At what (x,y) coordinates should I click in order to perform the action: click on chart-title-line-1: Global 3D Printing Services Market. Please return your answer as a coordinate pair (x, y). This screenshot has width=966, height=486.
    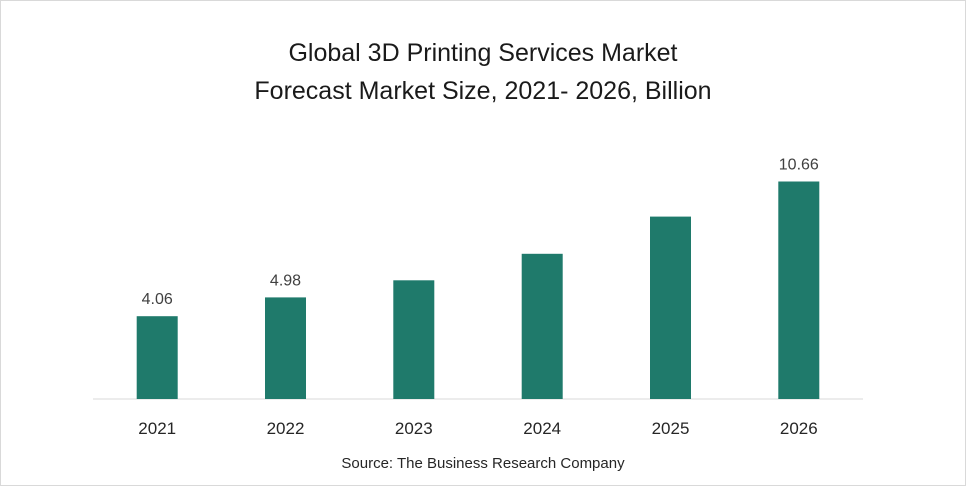
    Looking at the image, I should click on (483, 53).